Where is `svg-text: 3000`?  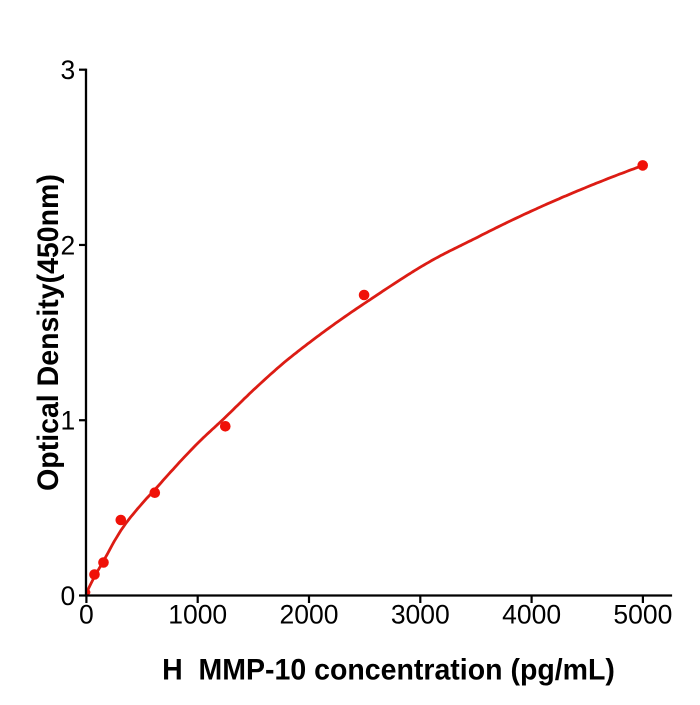 svg-text: 3000 is located at coordinates (420, 614).